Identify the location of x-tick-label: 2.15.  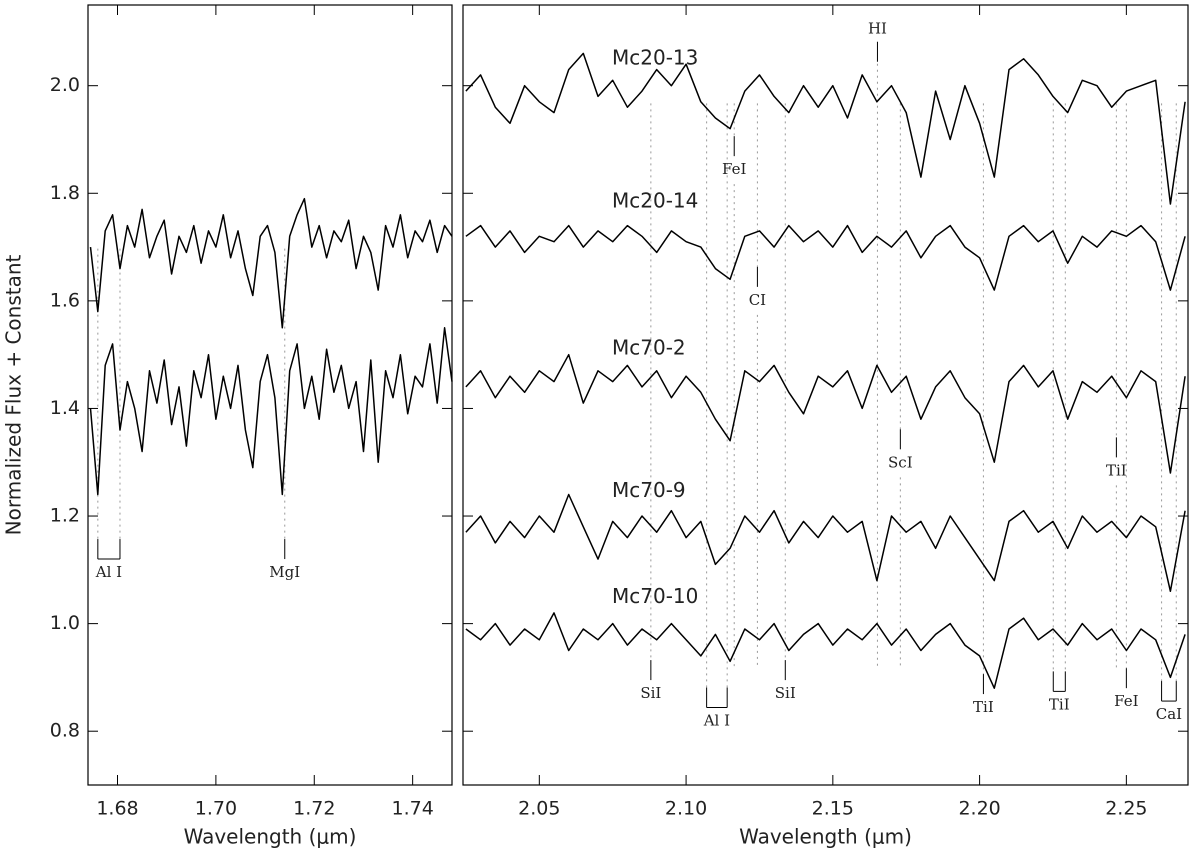
(833, 809).